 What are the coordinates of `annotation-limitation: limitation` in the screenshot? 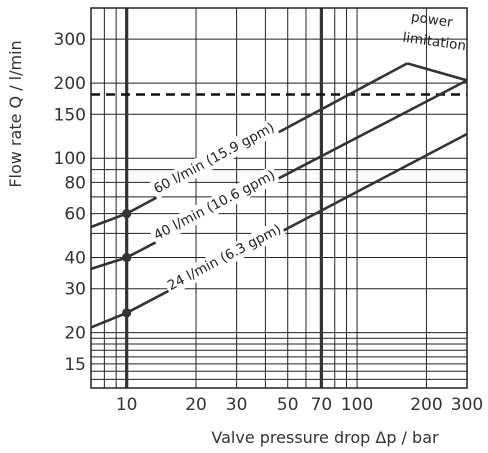 It's located at (434, 42).